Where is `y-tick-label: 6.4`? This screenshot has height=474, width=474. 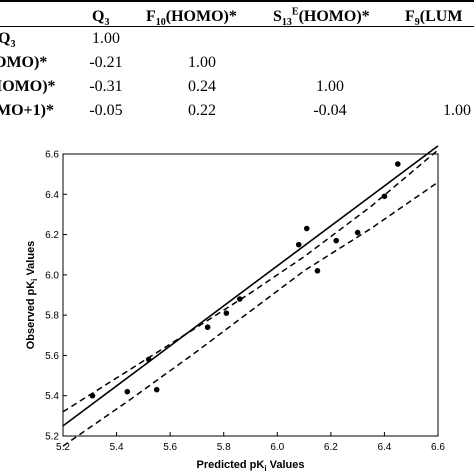
y-tick-label: 6.4 is located at coordinates (52, 195).